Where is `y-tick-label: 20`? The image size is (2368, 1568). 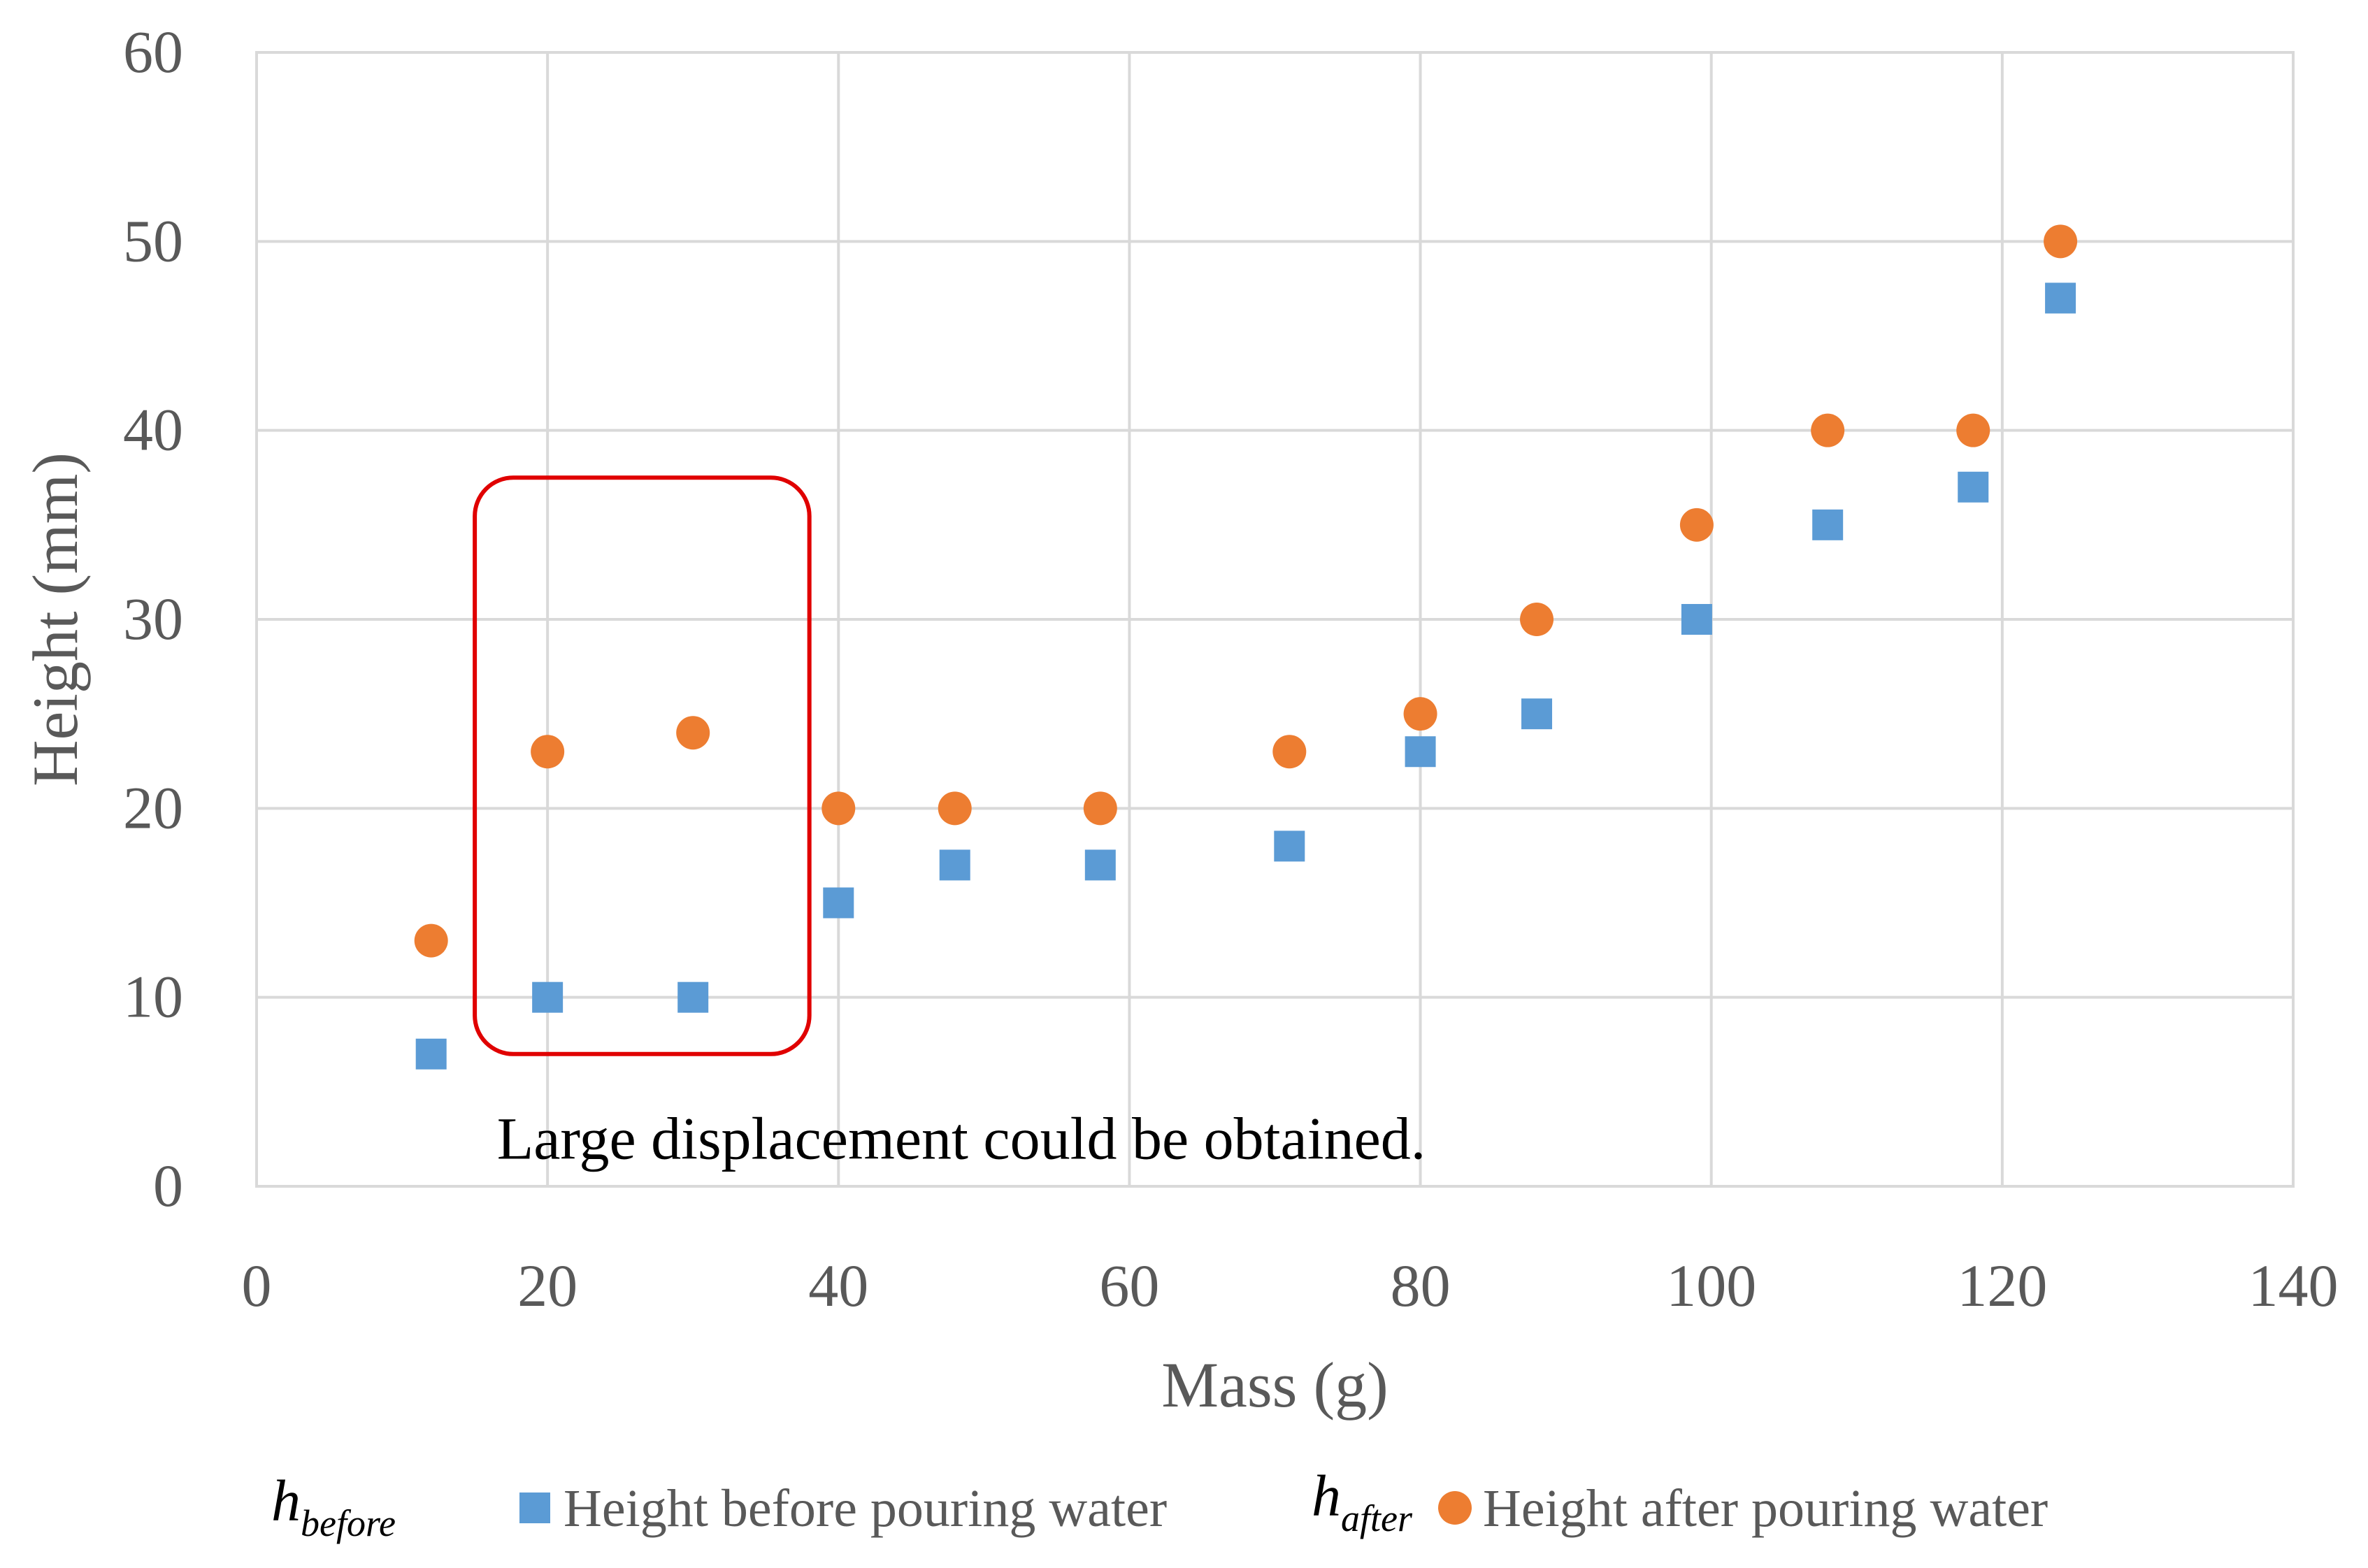 y-tick-label: 20 is located at coordinates (153, 807).